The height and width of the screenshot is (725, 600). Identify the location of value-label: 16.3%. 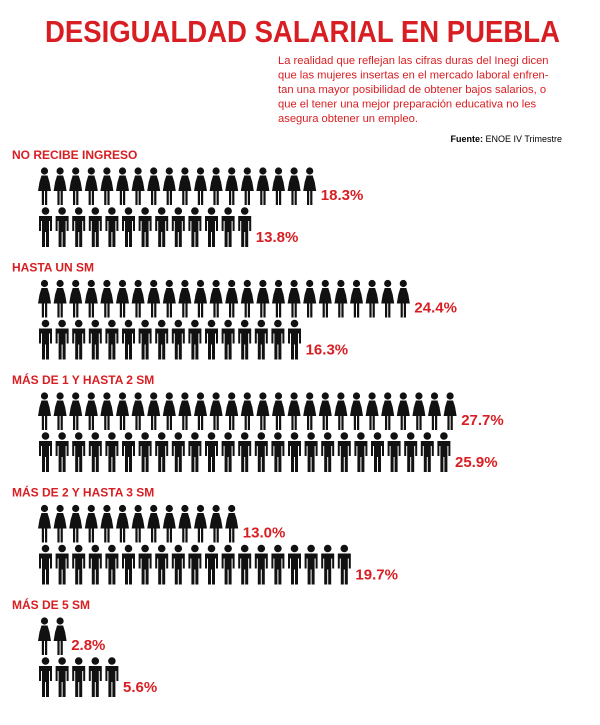
(327, 350).